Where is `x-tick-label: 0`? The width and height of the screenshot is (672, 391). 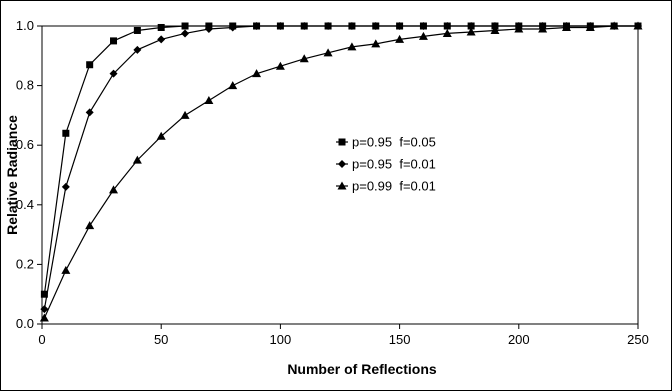 x-tick-label: 0 is located at coordinates (41, 339).